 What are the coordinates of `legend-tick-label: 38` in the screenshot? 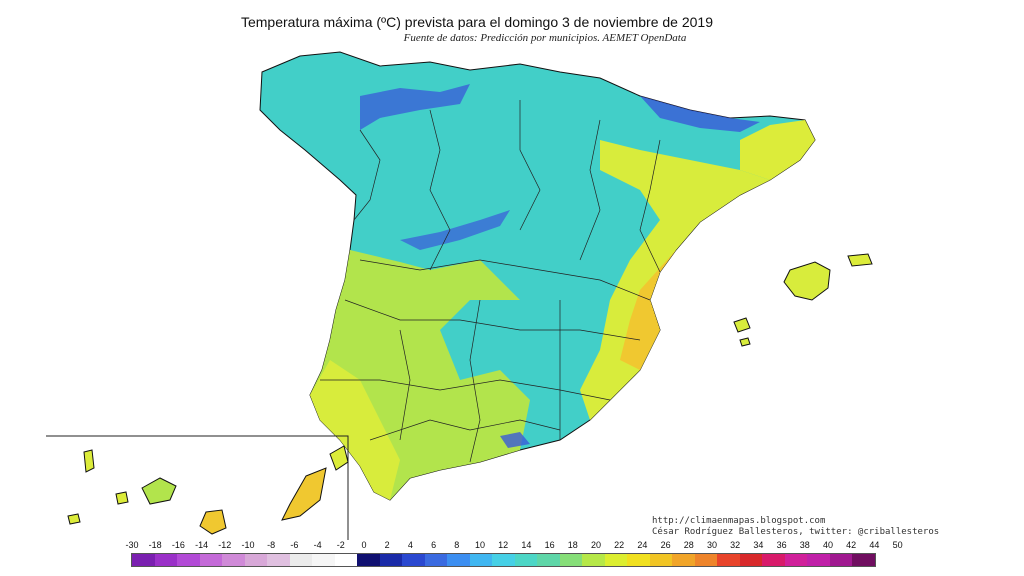 It's located at (804, 545).